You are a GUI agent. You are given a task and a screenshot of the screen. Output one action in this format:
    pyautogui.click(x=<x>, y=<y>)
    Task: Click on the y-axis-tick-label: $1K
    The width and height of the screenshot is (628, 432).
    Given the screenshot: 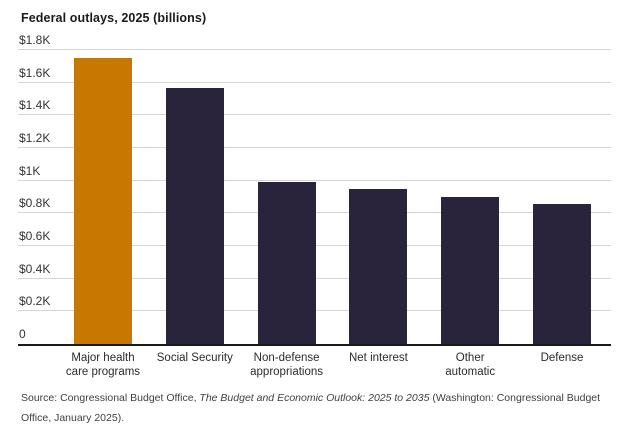 What is the action you would take?
    pyautogui.click(x=30, y=170)
    